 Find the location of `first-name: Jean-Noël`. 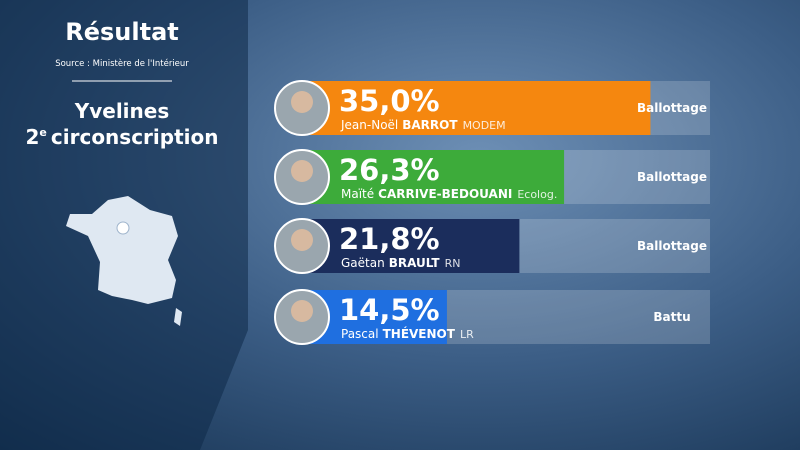

first-name: Jean-Noël is located at coordinates (369, 125).